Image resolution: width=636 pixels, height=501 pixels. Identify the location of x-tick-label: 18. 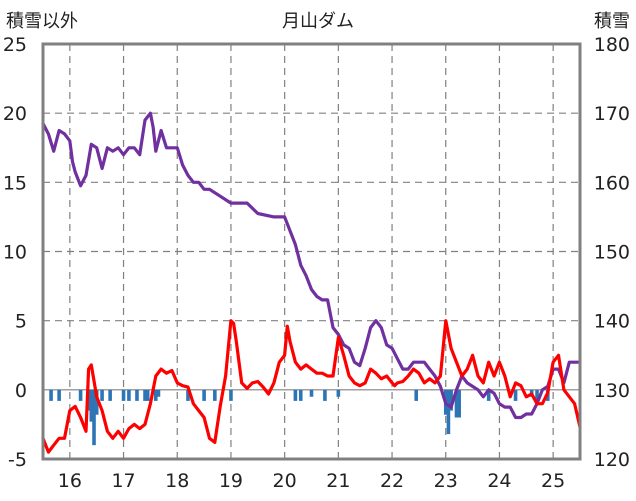
(177, 481).